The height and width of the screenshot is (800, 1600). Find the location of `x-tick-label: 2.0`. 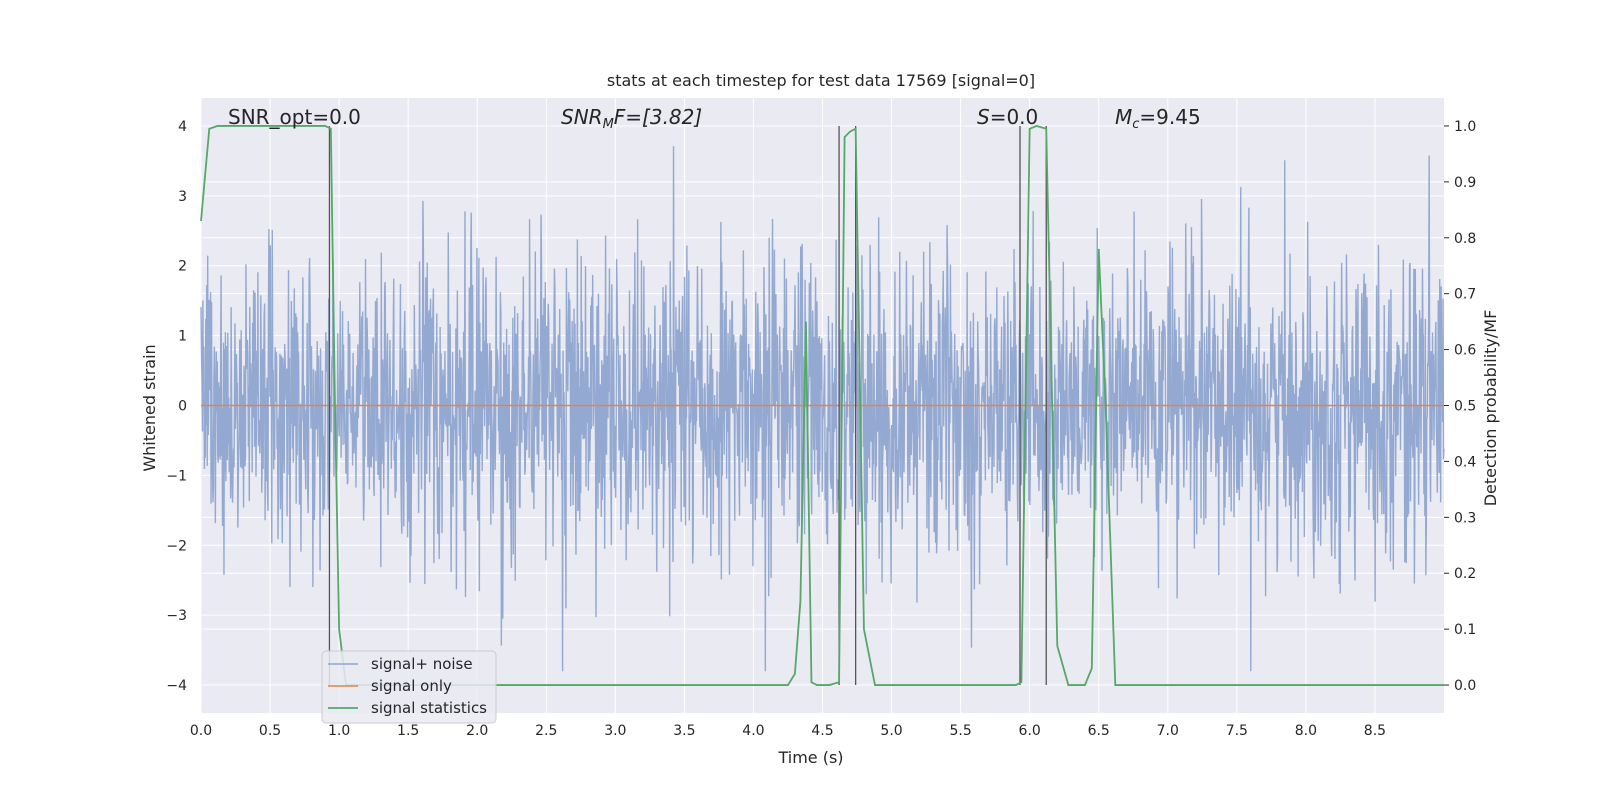

x-tick-label: 2.0 is located at coordinates (477, 731).